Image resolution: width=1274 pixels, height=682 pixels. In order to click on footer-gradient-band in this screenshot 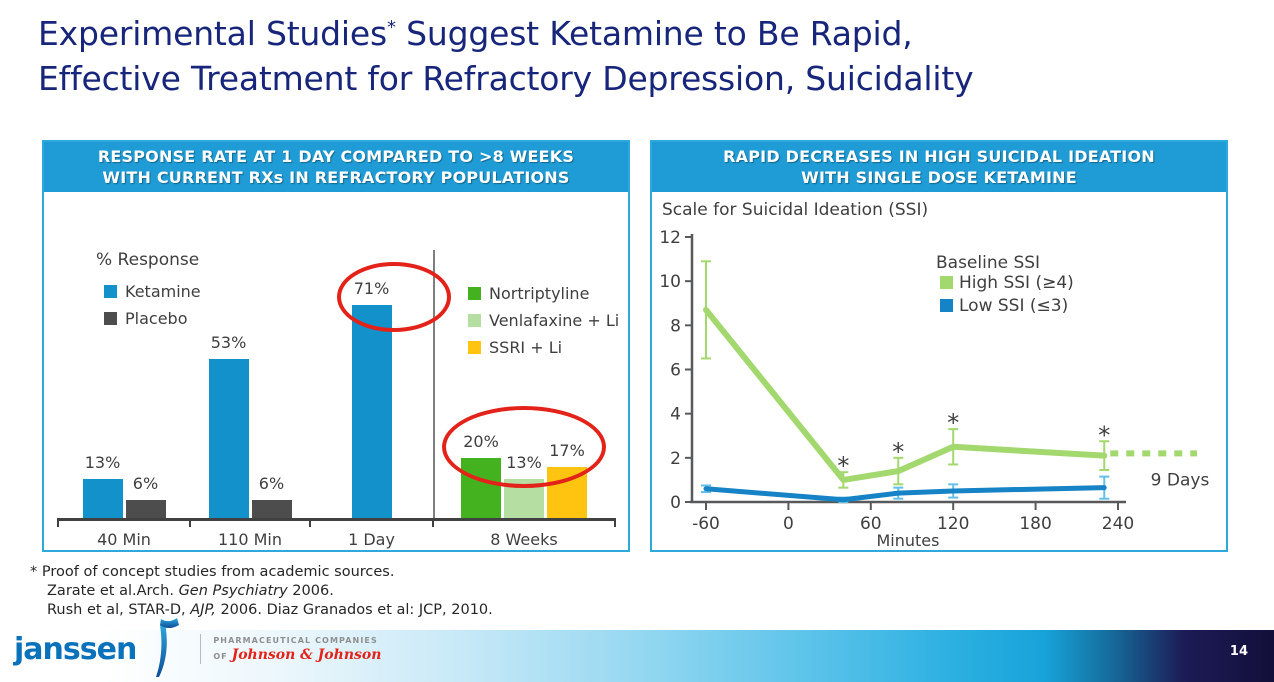, I will do `click(637, 656)`.